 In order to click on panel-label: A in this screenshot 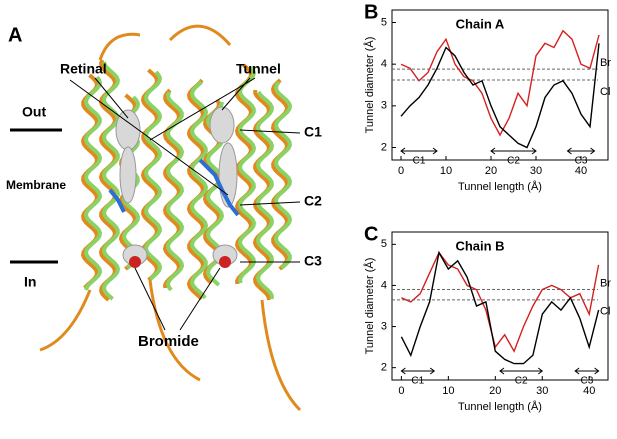, I will do `click(15, 35)`.